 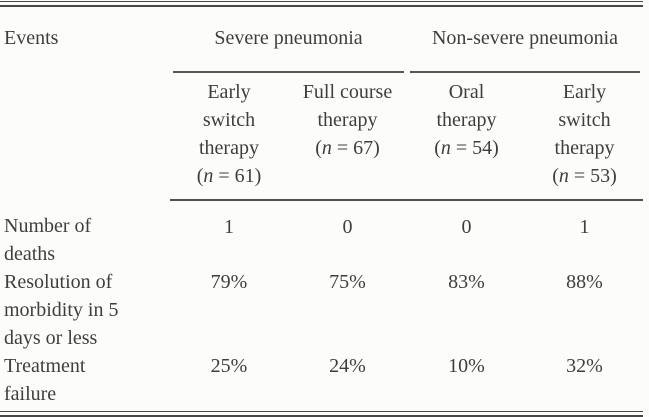 What do you see at coordinates (347, 106) in the screenshot?
I see `subheader-title: Full course therapy` at bounding box center [347, 106].